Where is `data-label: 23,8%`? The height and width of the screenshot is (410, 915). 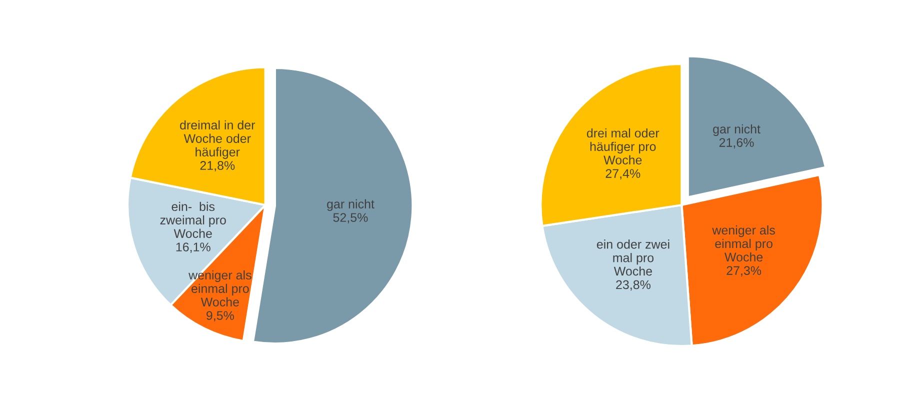
data-label: 23,8% is located at coordinates (633, 285).